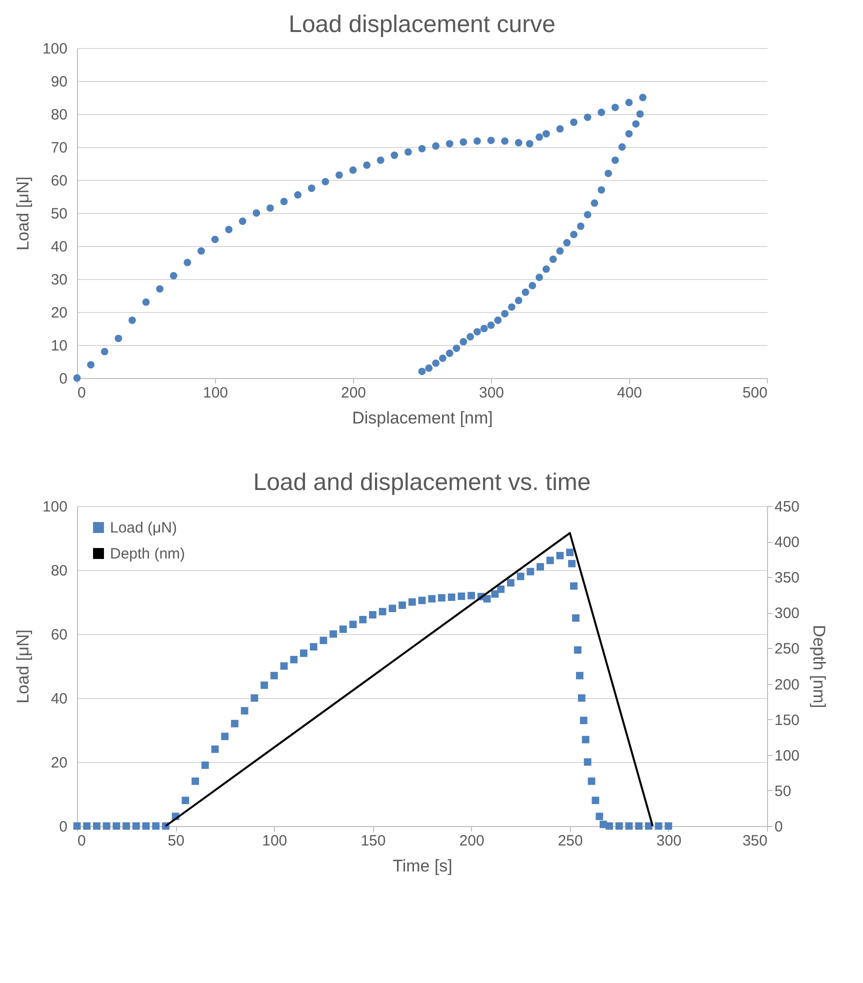  What do you see at coordinates (59, 148) in the screenshot?
I see `y-tick-label: 70` at bounding box center [59, 148].